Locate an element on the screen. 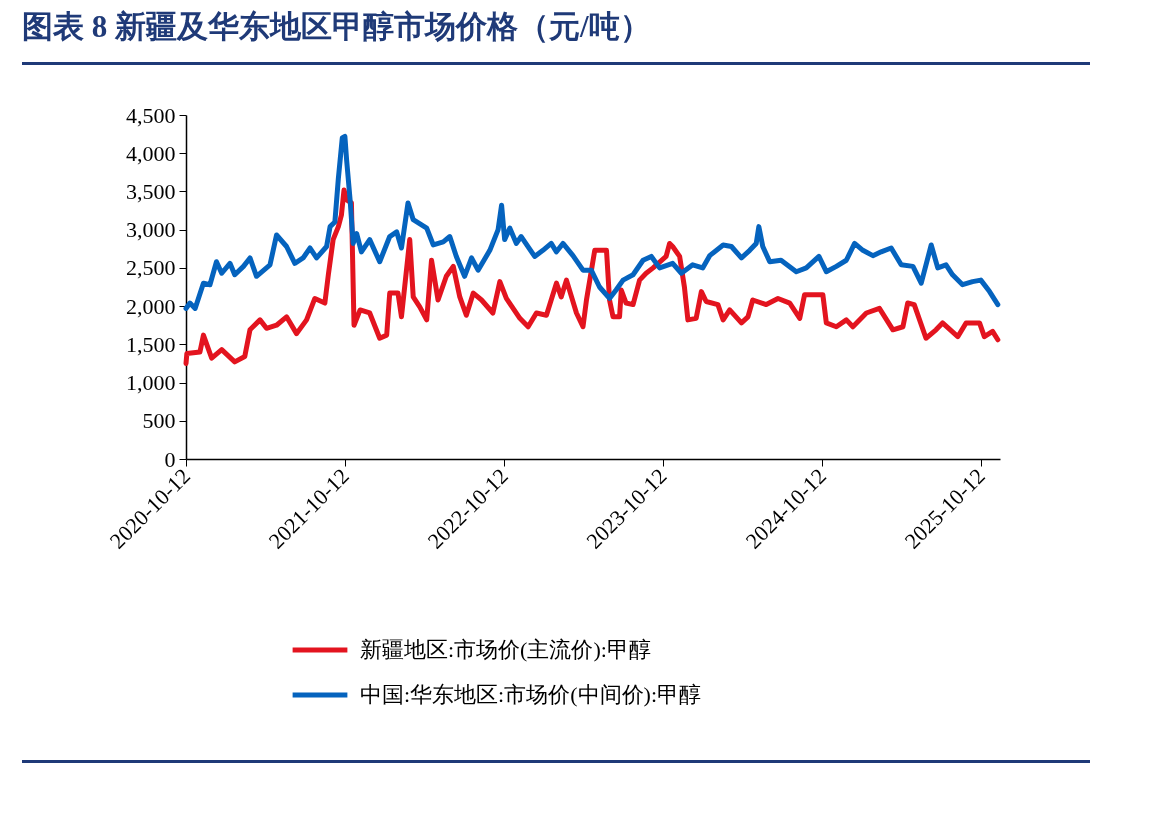 This screenshot has height=822, width=1149. y-tick-label: 3,000 is located at coordinates (151, 230).